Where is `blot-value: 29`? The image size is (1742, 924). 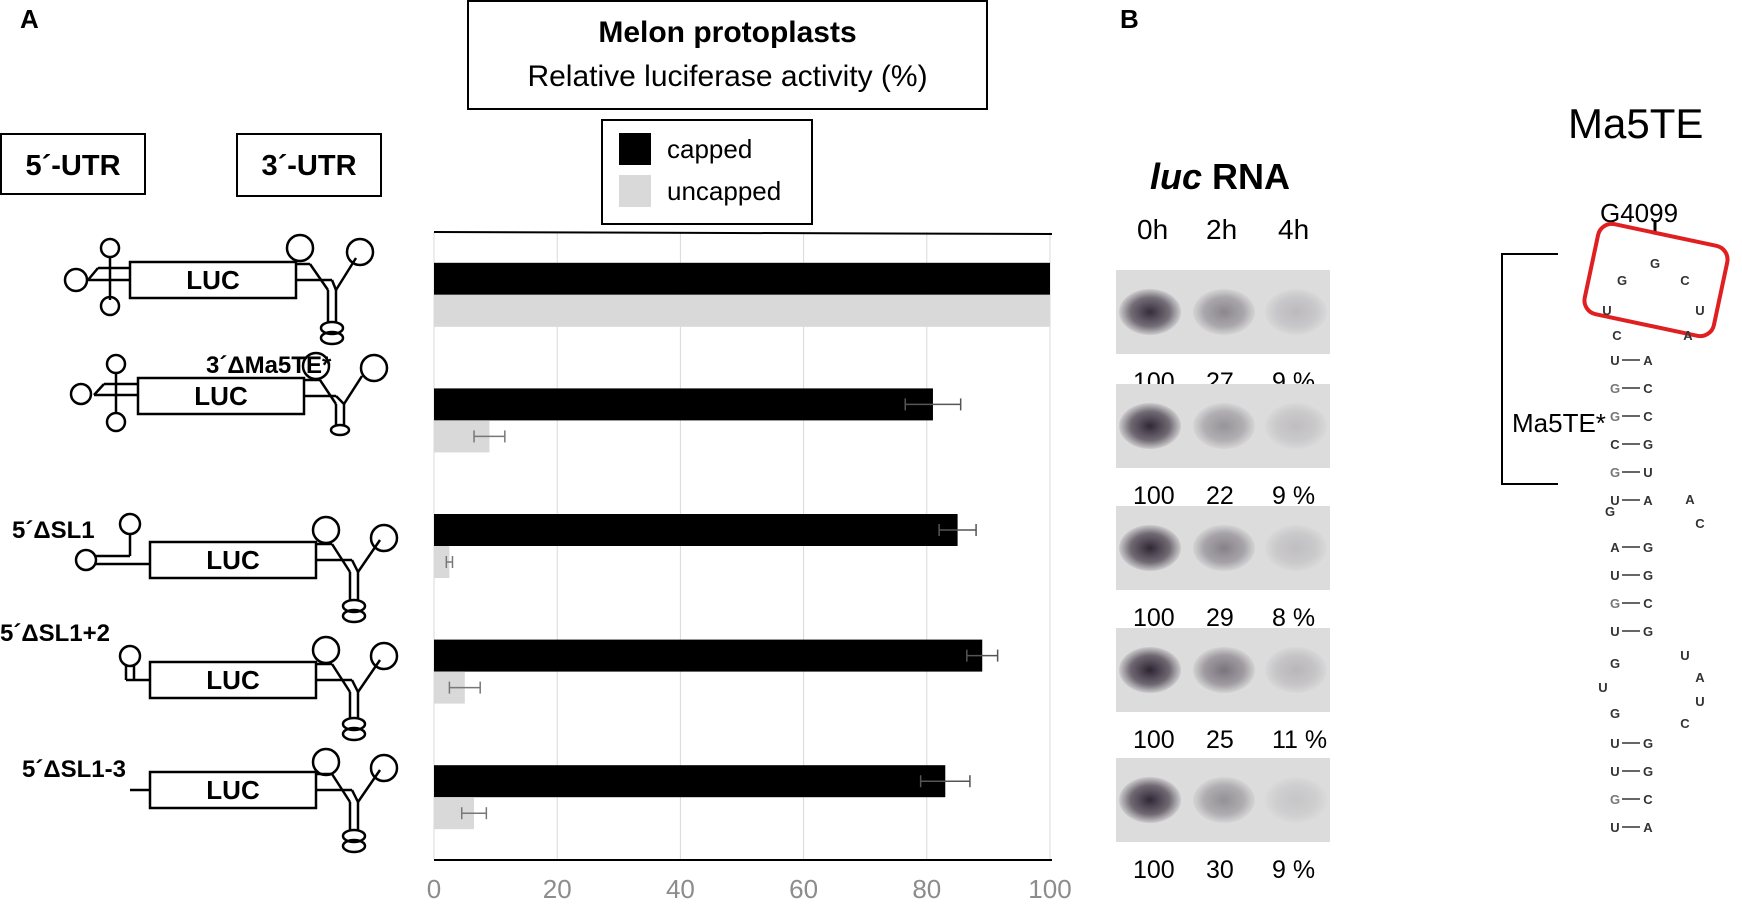 blot-value: 29 is located at coordinates (1220, 618).